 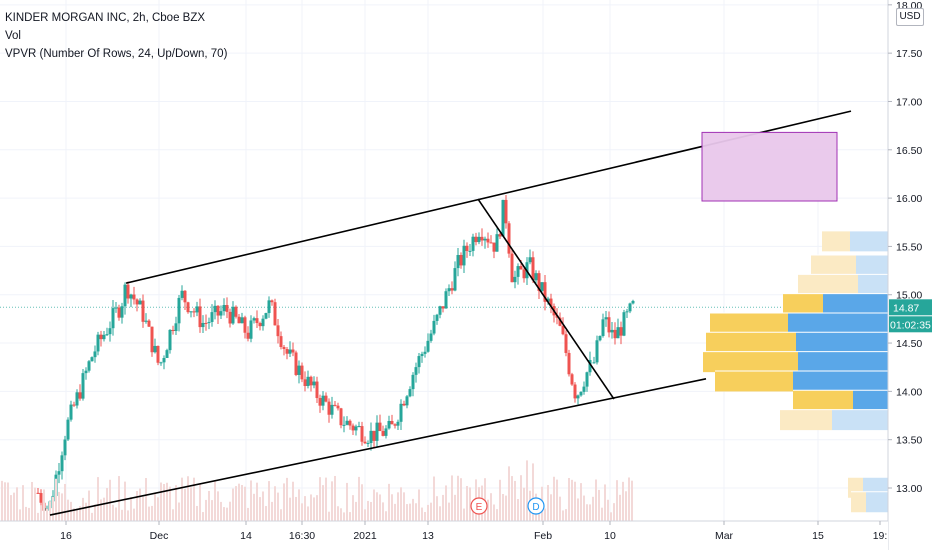 I want to click on countdown-label-bg, so click(x=910, y=324).